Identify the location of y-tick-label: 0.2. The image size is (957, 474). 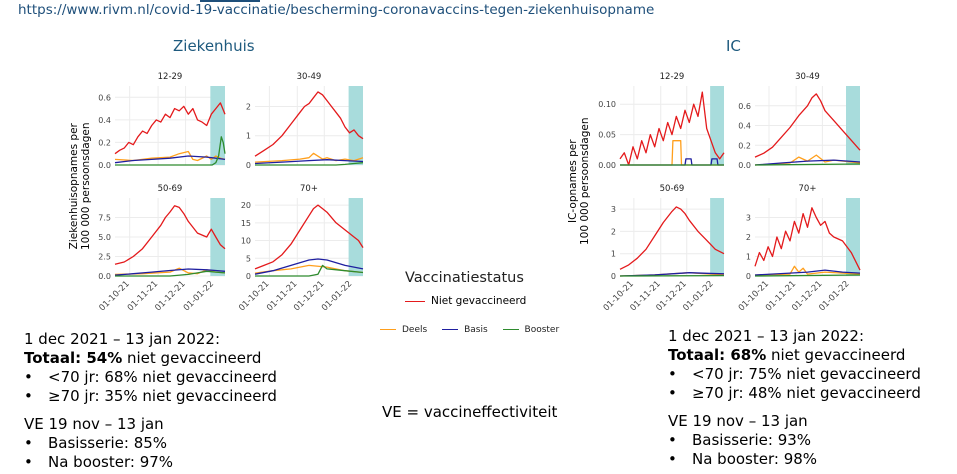
(104, 142).